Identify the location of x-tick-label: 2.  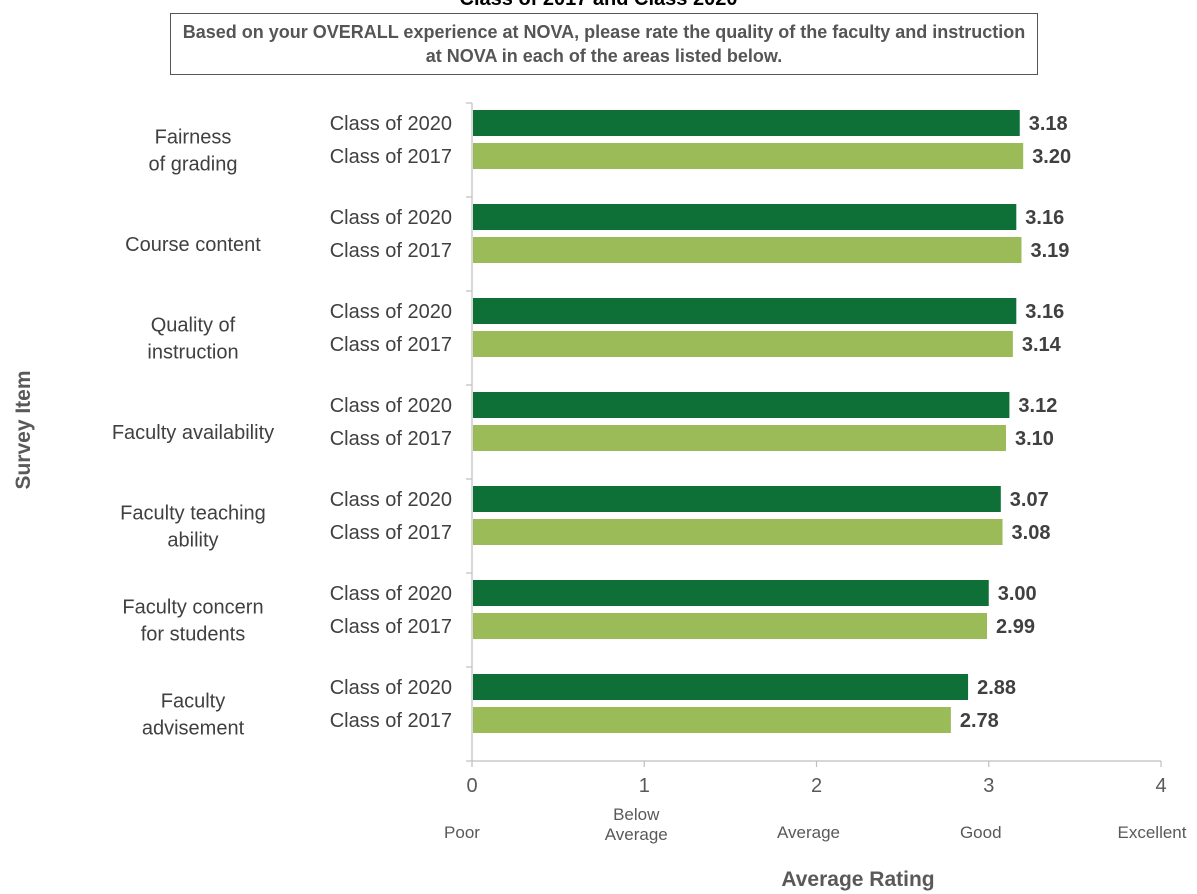
(816, 786).